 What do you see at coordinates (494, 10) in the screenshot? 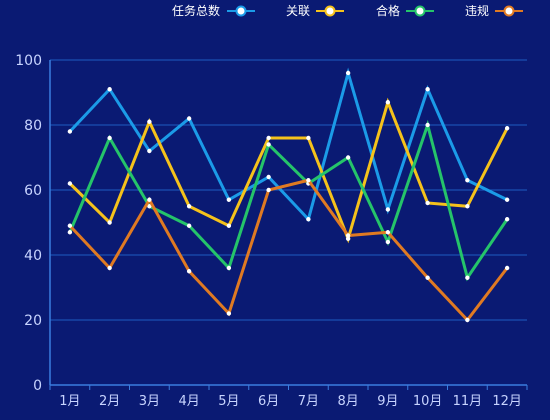
I see `legend-item: 违规` at bounding box center [494, 10].